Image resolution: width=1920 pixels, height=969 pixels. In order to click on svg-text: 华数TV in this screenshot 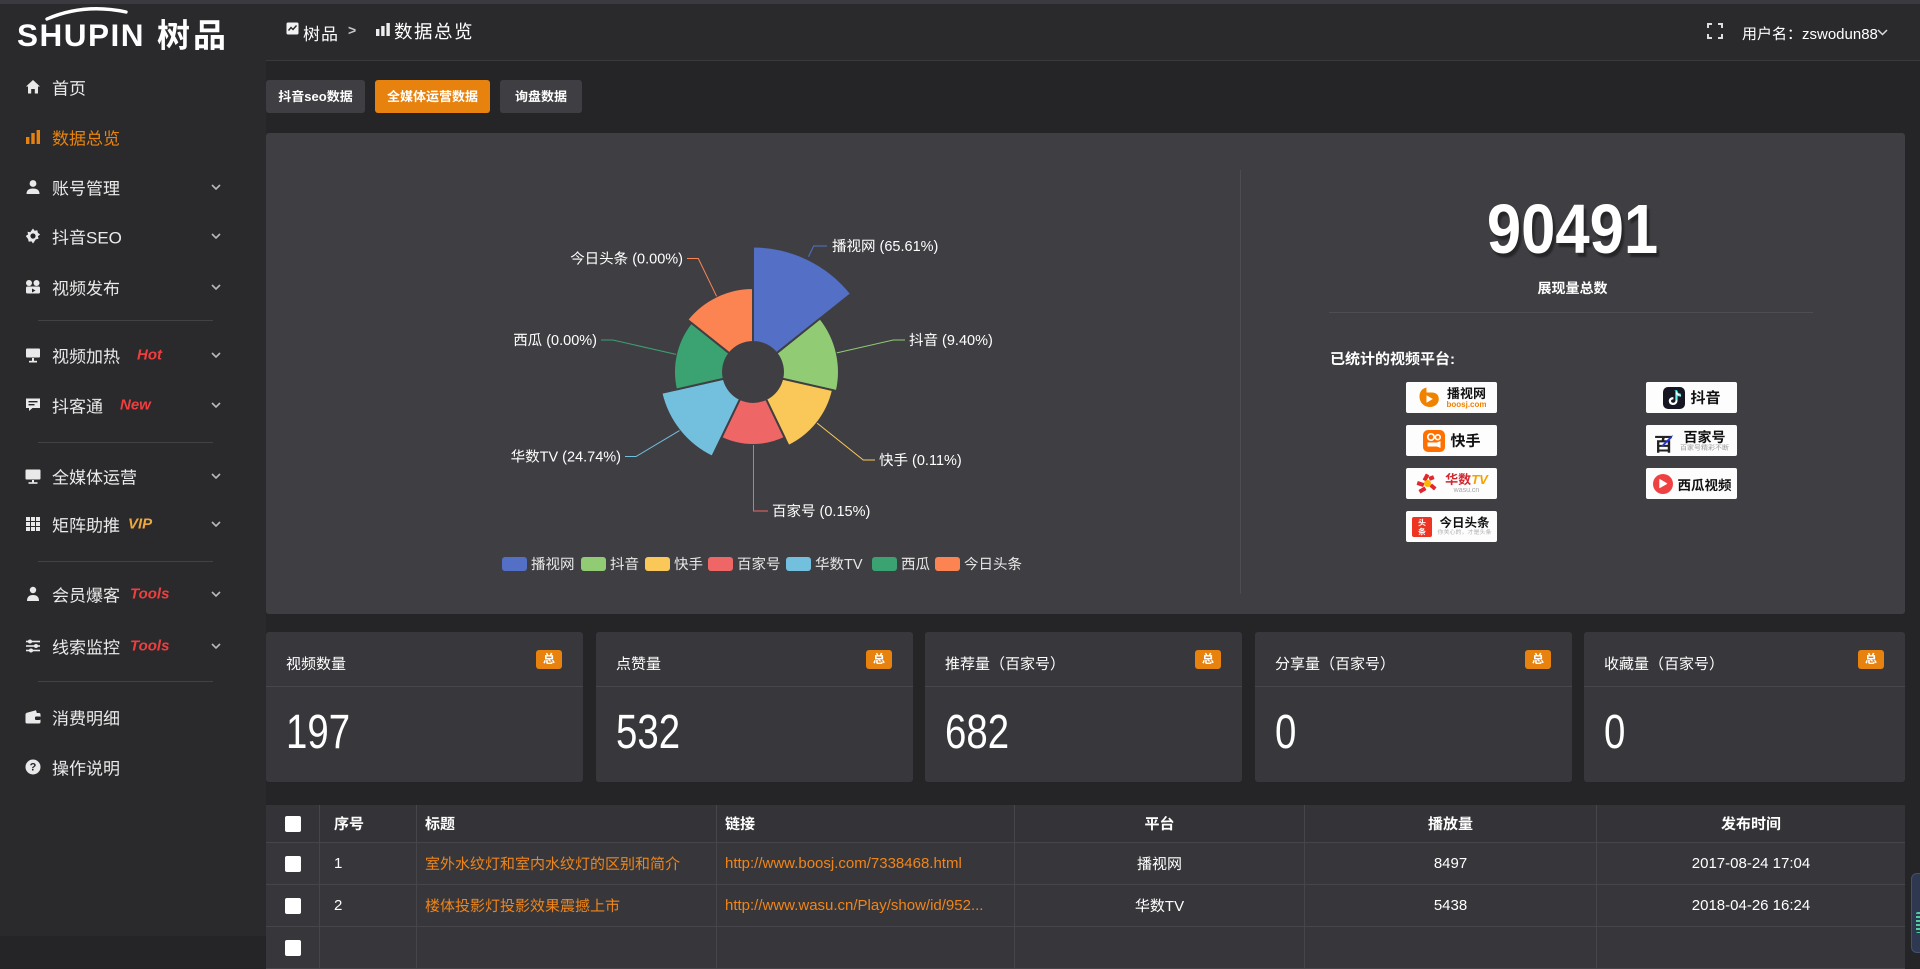, I will do `click(839, 564)`.